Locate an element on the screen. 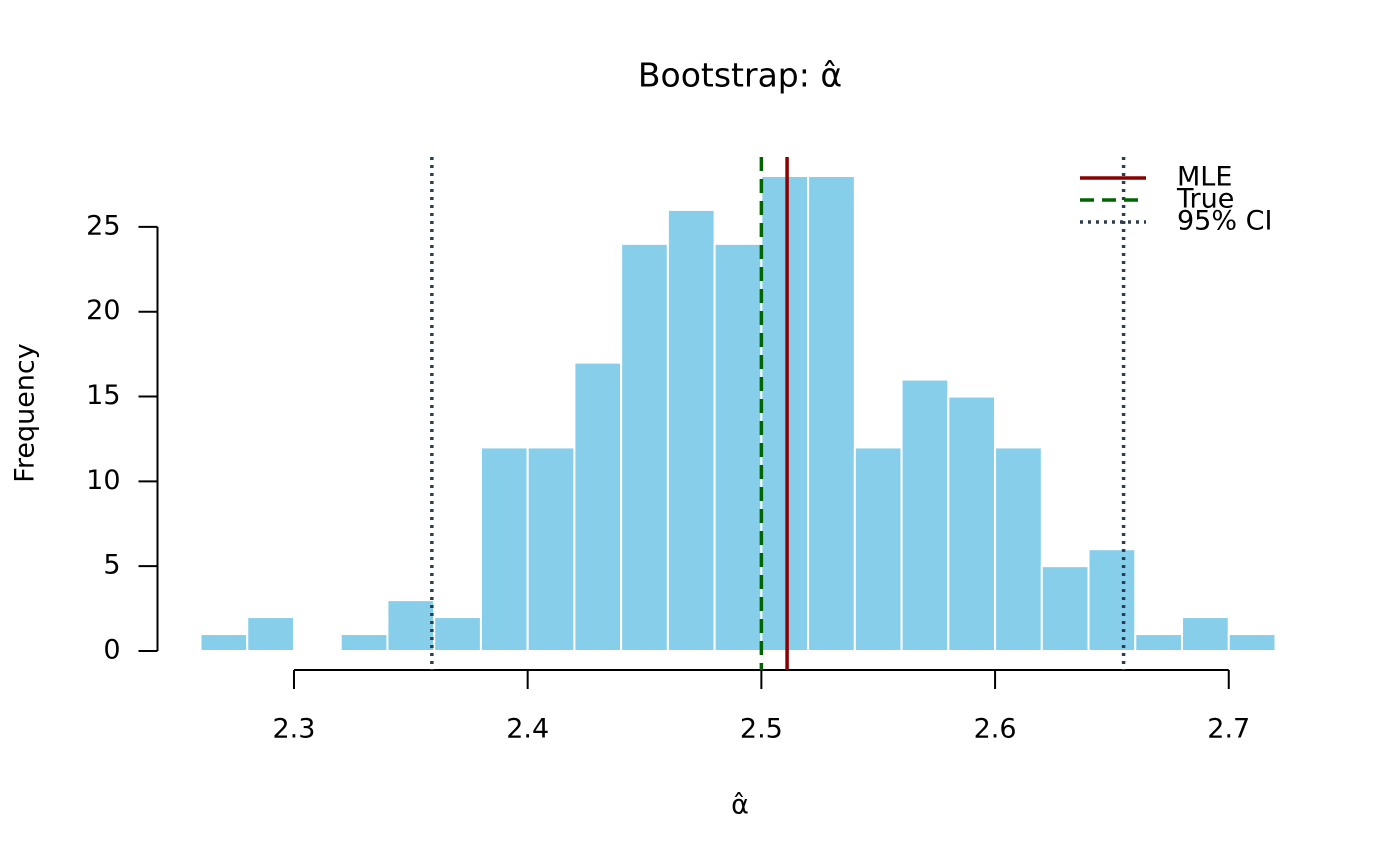  y-tick-label: 5 is located at coordinates (111, 565).